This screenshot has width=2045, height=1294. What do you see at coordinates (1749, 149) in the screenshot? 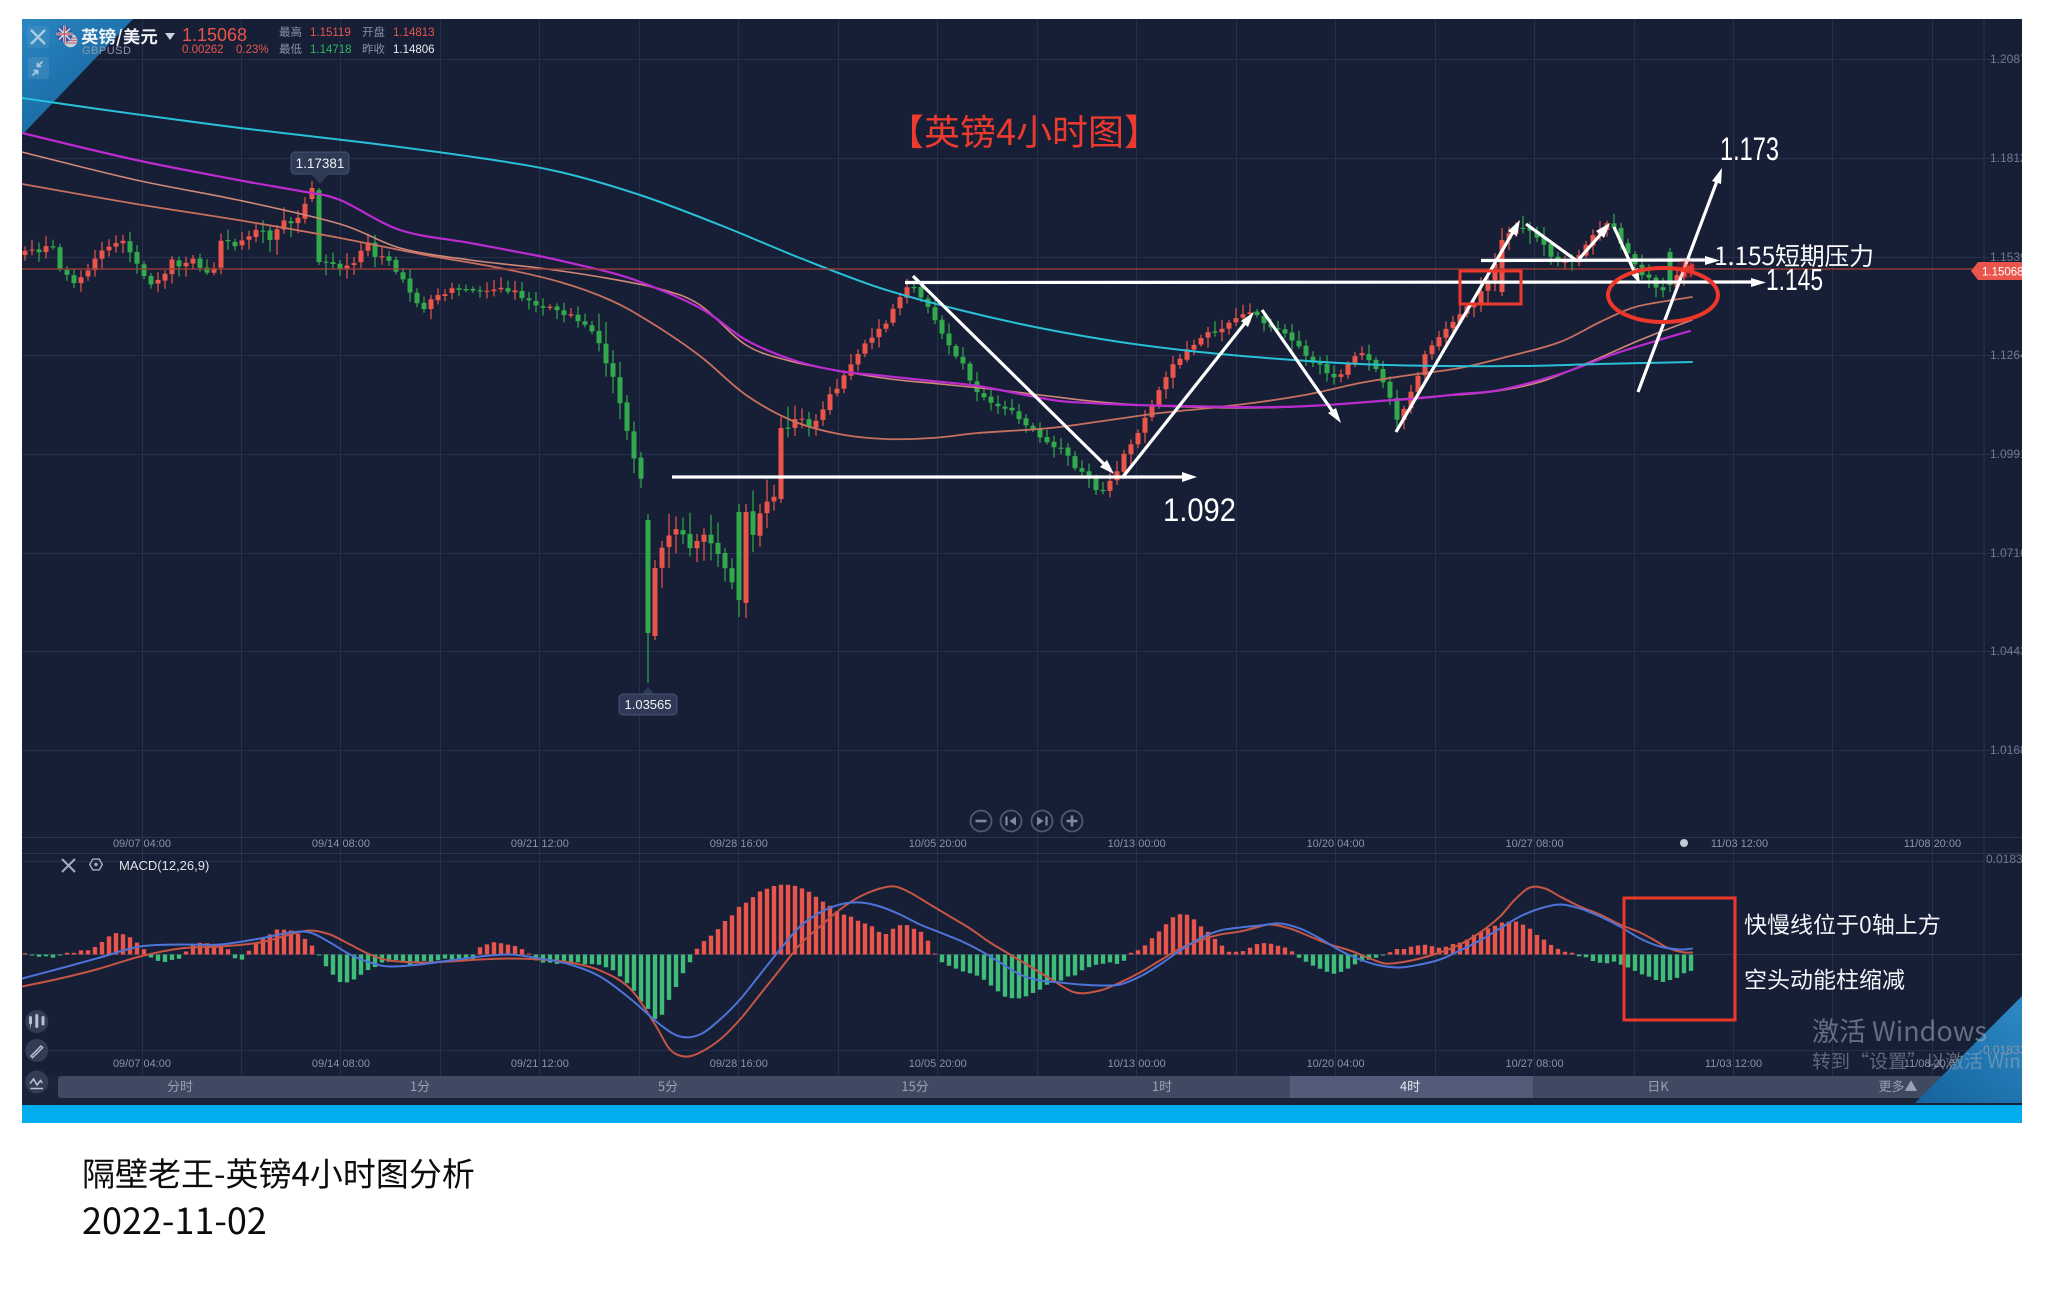
I see `svg-text: 1.173` at bounding box center [1749, 149].